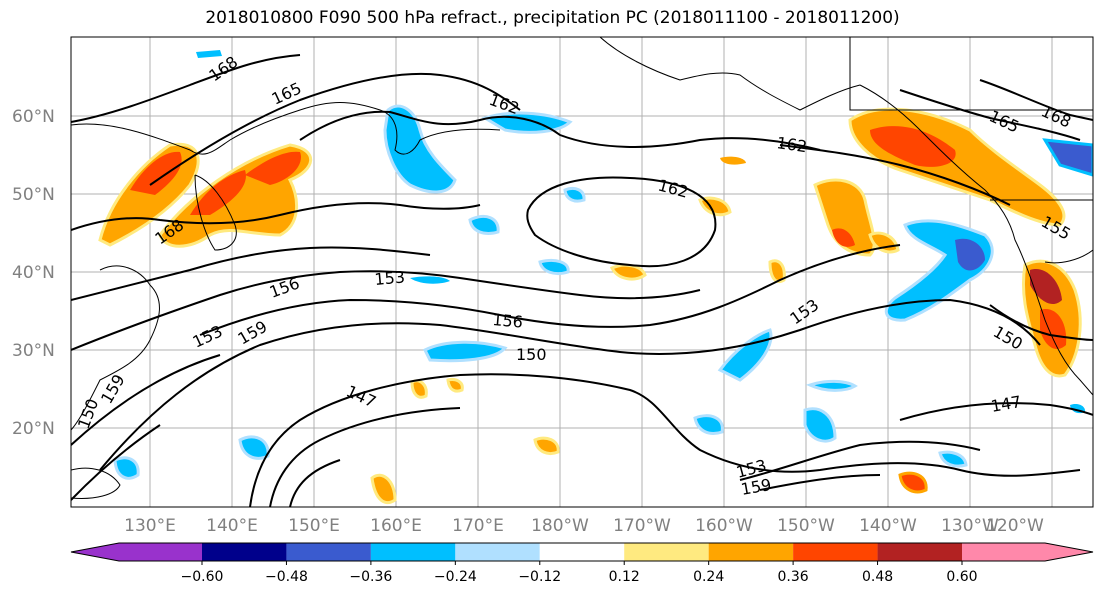  Describe the element at coordinates (624, 577) in the screenshot. I see `colorbar-tick-label: 0.12` at that location.